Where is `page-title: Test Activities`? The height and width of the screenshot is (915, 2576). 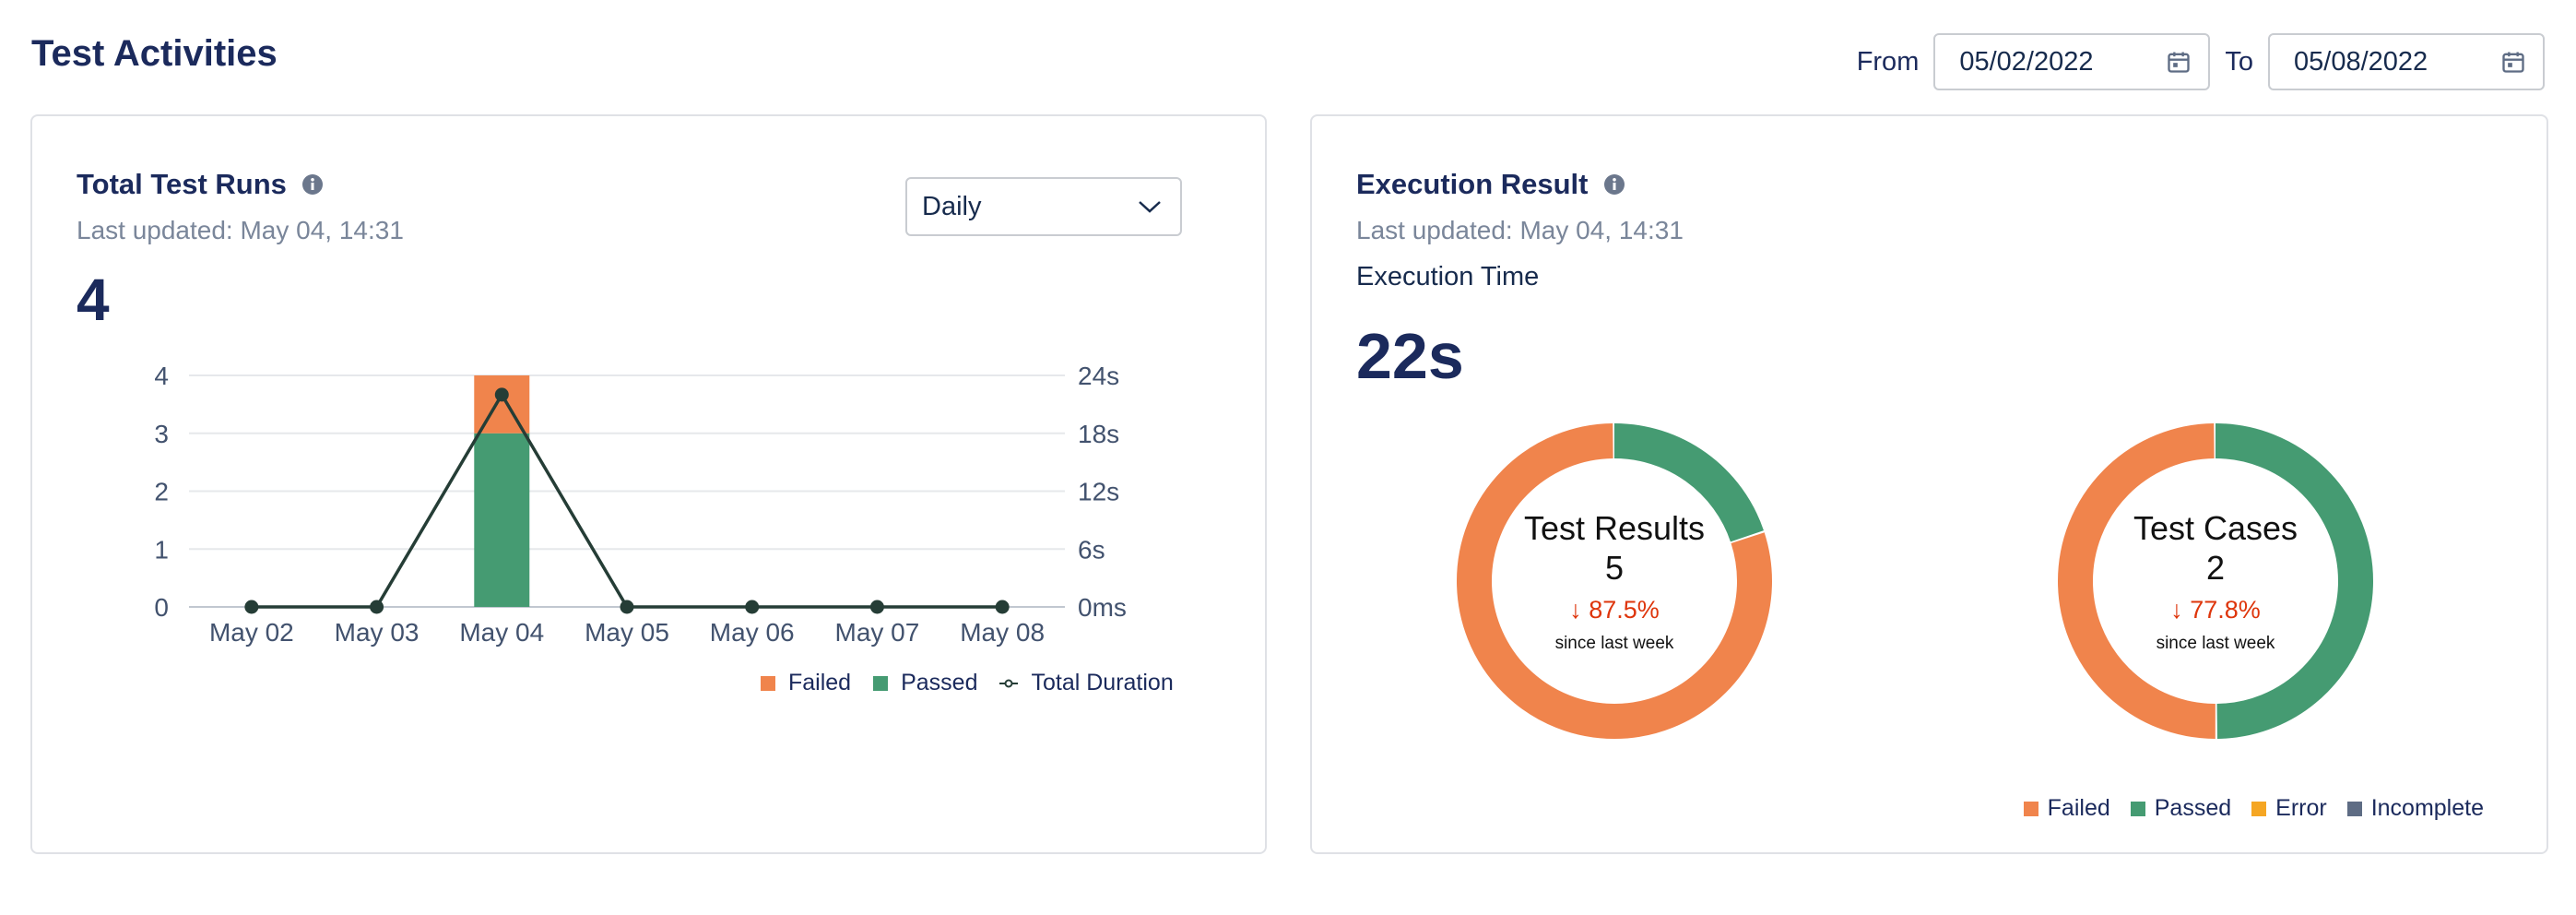 page-title: Test Activities is located at coordinates (154, 53).